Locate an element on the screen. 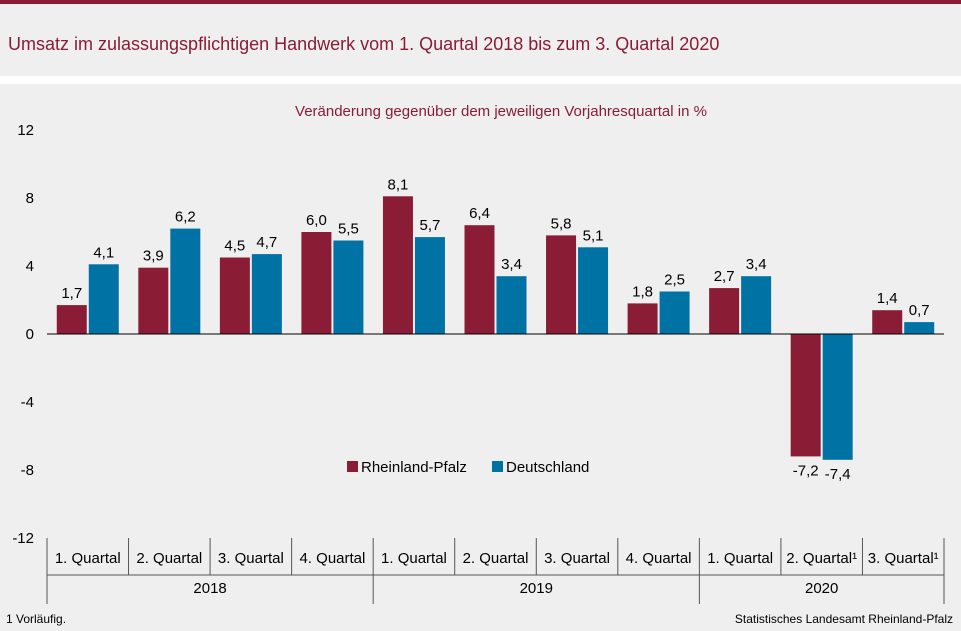 This screenshot has height=631, width=961. legend-label: Rheinland-Pfalz is located at coordinates (414, 467).